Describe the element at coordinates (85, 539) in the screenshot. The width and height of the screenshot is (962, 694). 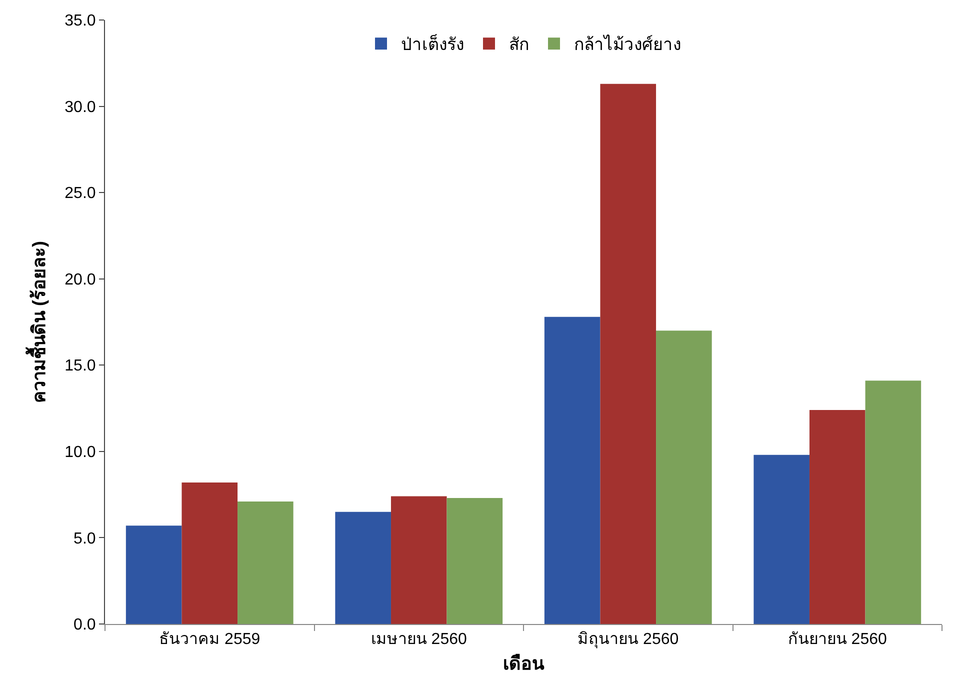
I see `y-tick-label: 5.0` at that location.